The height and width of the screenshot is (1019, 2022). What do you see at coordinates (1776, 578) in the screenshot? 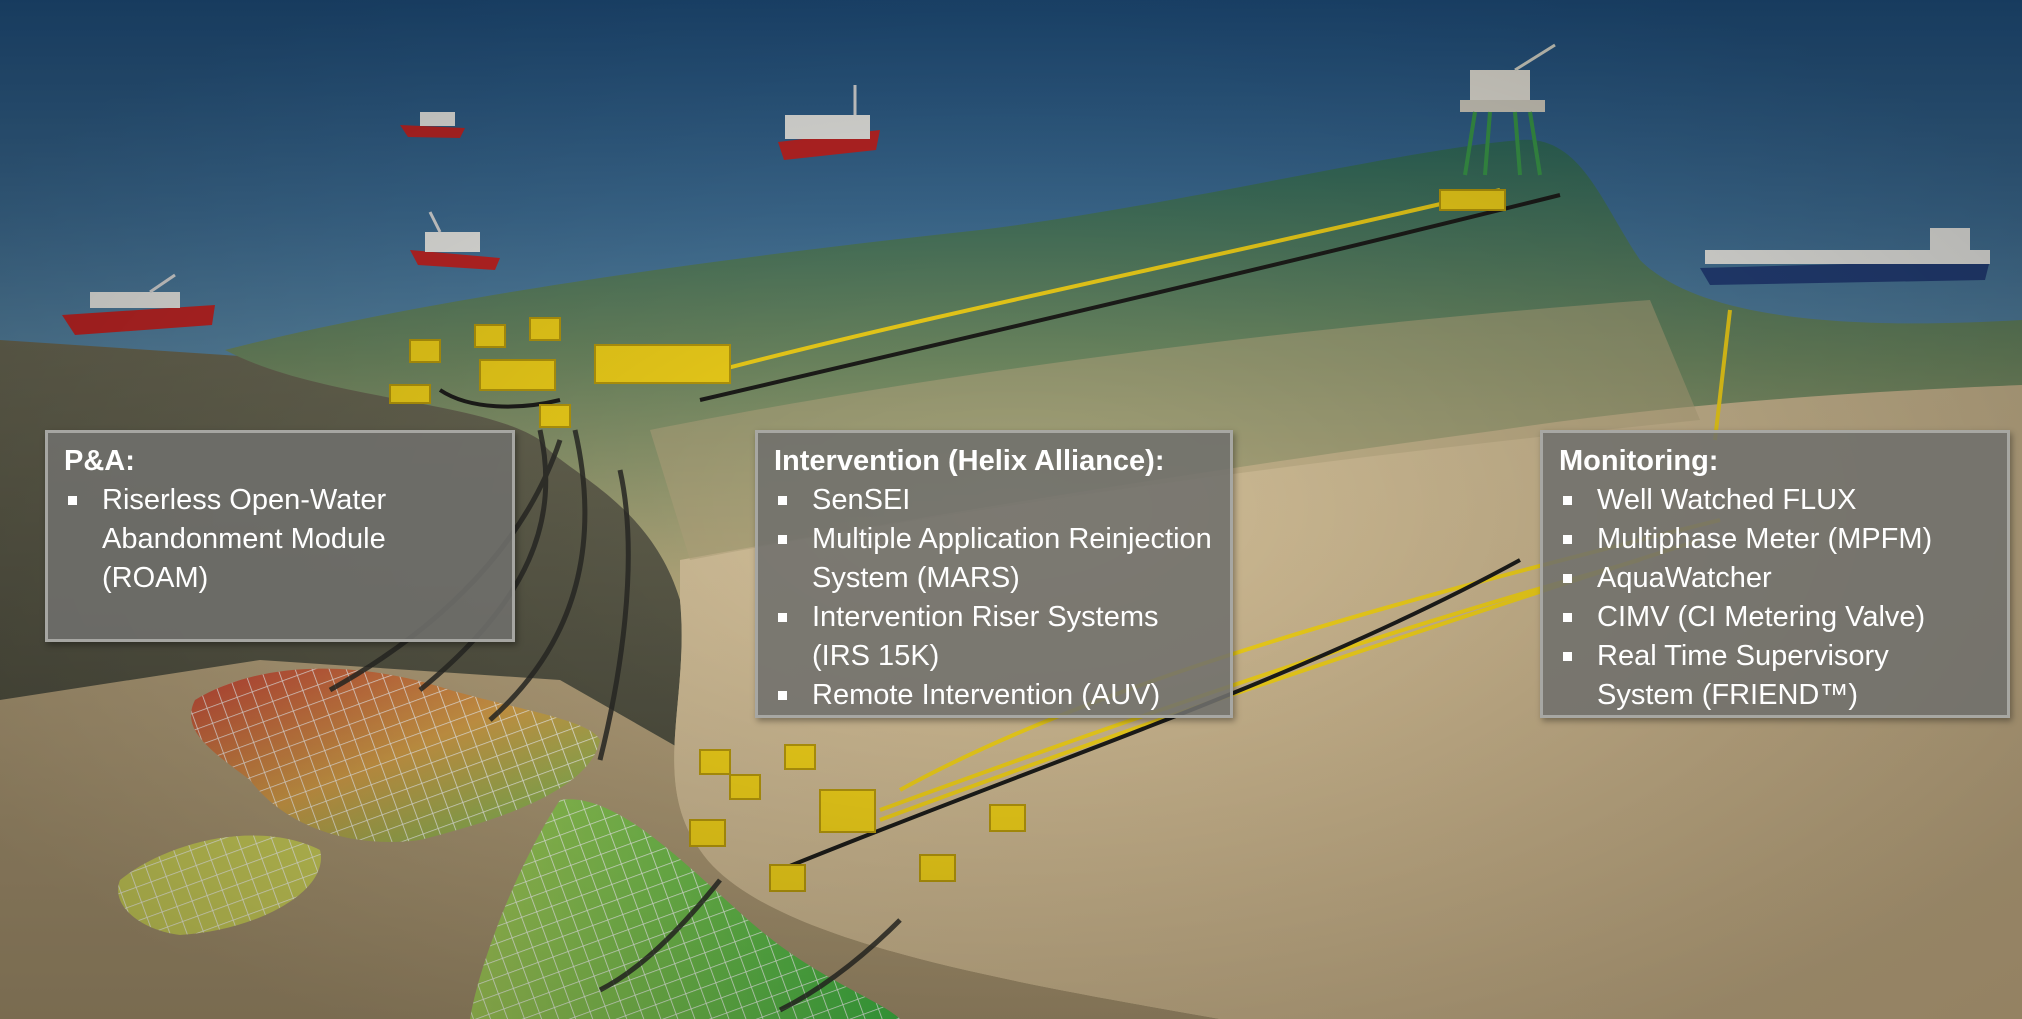
I see `monitoring-item-aquawatcher: AquaWatcher` at bounding box center [1776, 578].